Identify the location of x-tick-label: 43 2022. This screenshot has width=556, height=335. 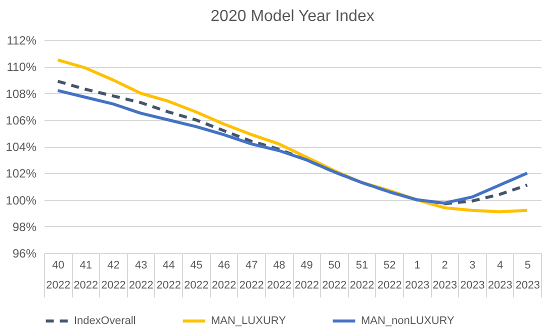
(141, 276).